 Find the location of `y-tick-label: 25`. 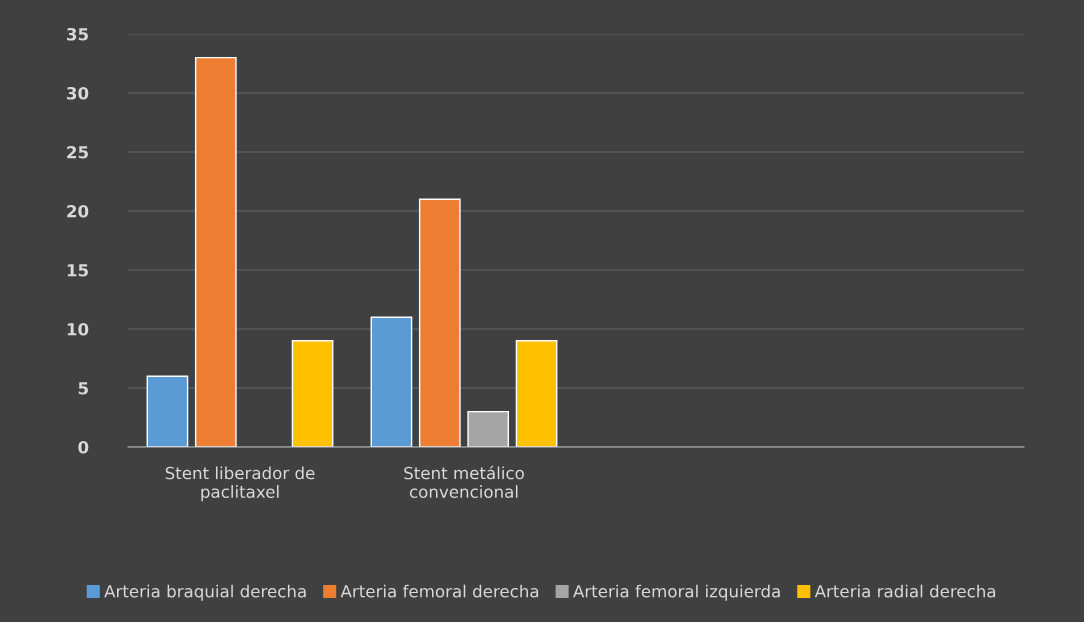

y-tick-label: 25 is located at coordinates (77, 152).